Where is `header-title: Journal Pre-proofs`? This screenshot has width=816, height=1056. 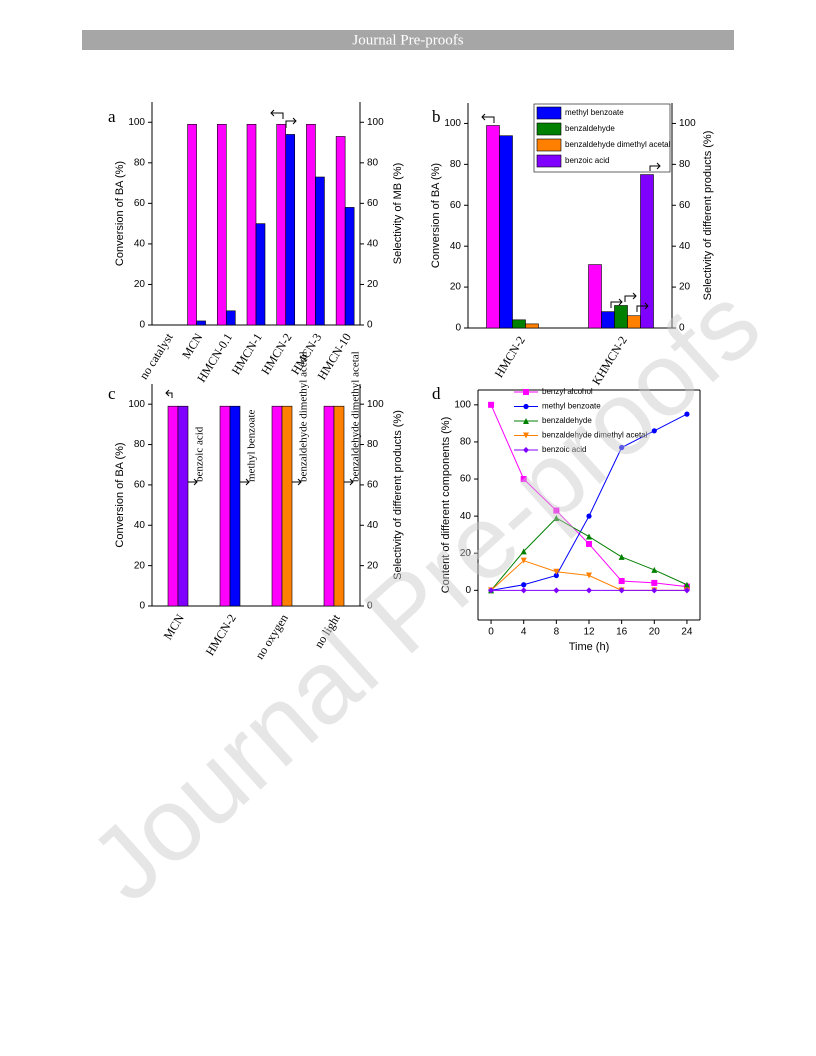
header-title: Journal Pre-proofs is located at coordinates (407, 40).